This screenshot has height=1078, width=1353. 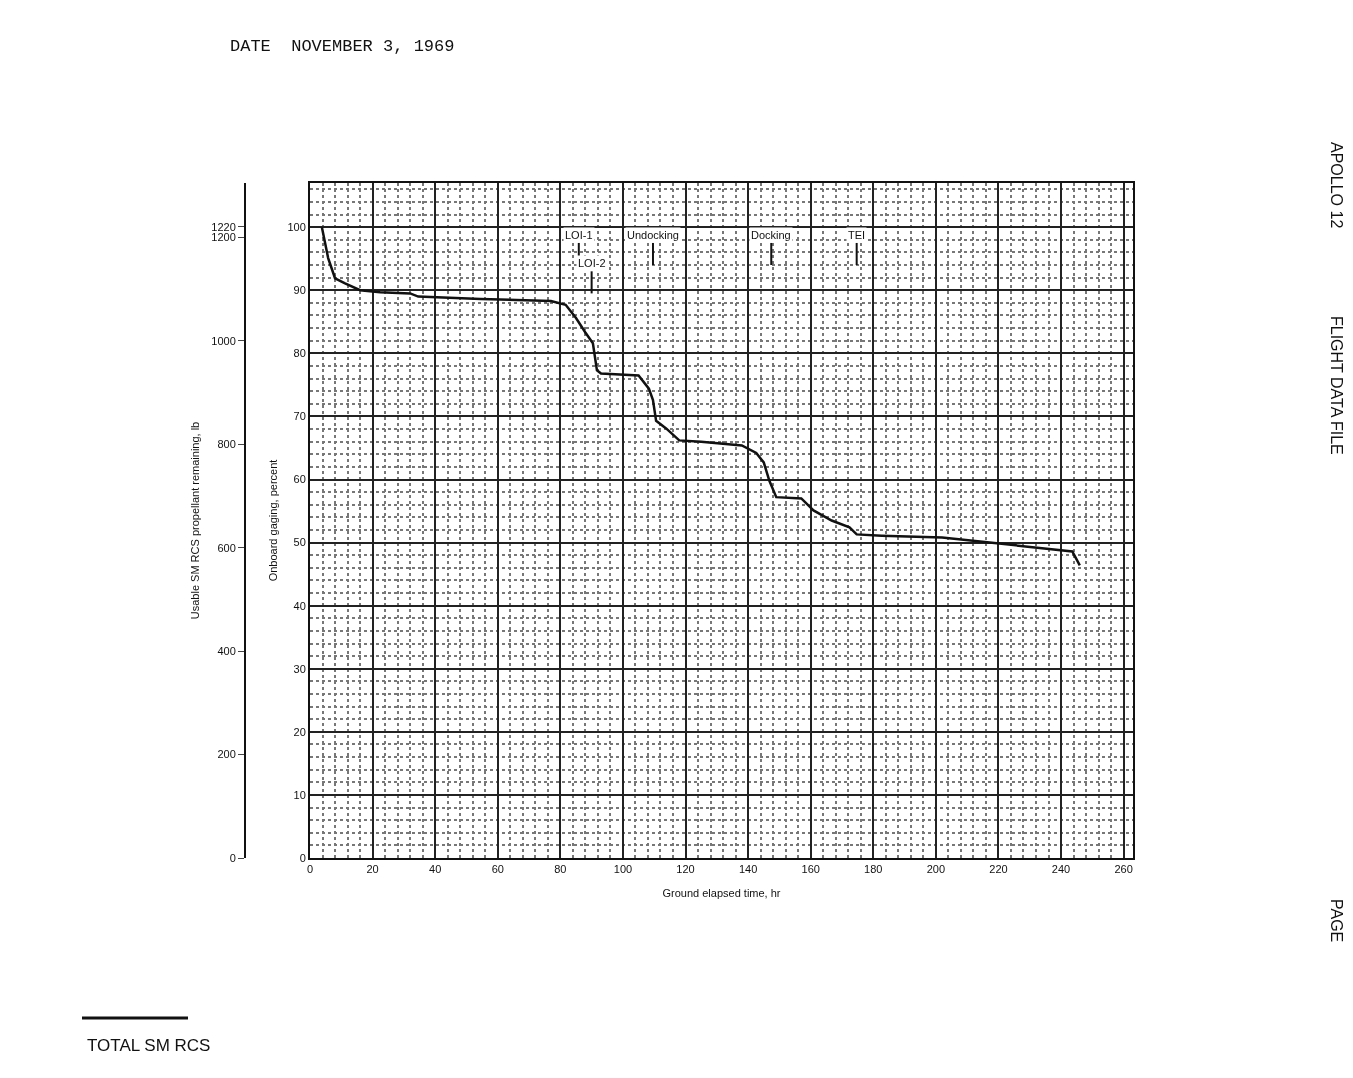 What do you see at coordinates (299, 605) in the screenshot?
I see `y-tick-label: 40` at bounding box center [299, 605].